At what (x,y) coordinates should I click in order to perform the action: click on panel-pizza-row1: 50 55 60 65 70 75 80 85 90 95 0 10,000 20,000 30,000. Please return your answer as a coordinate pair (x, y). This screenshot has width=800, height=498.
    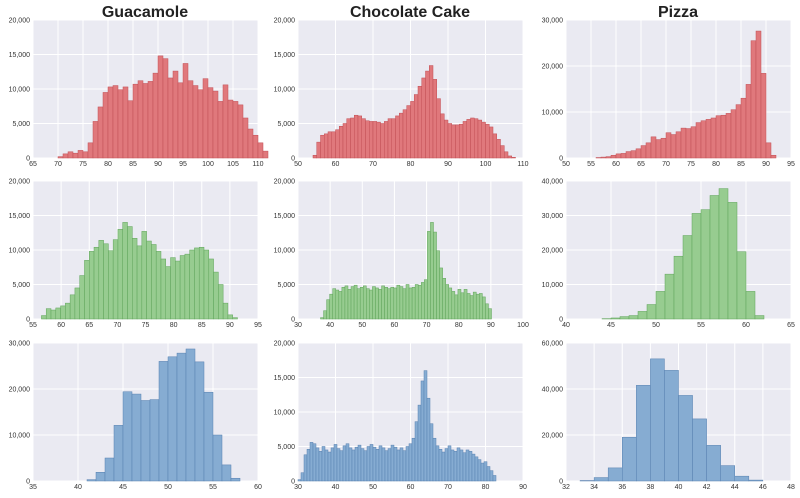
    Looking at the image, I should click on (668, 93).